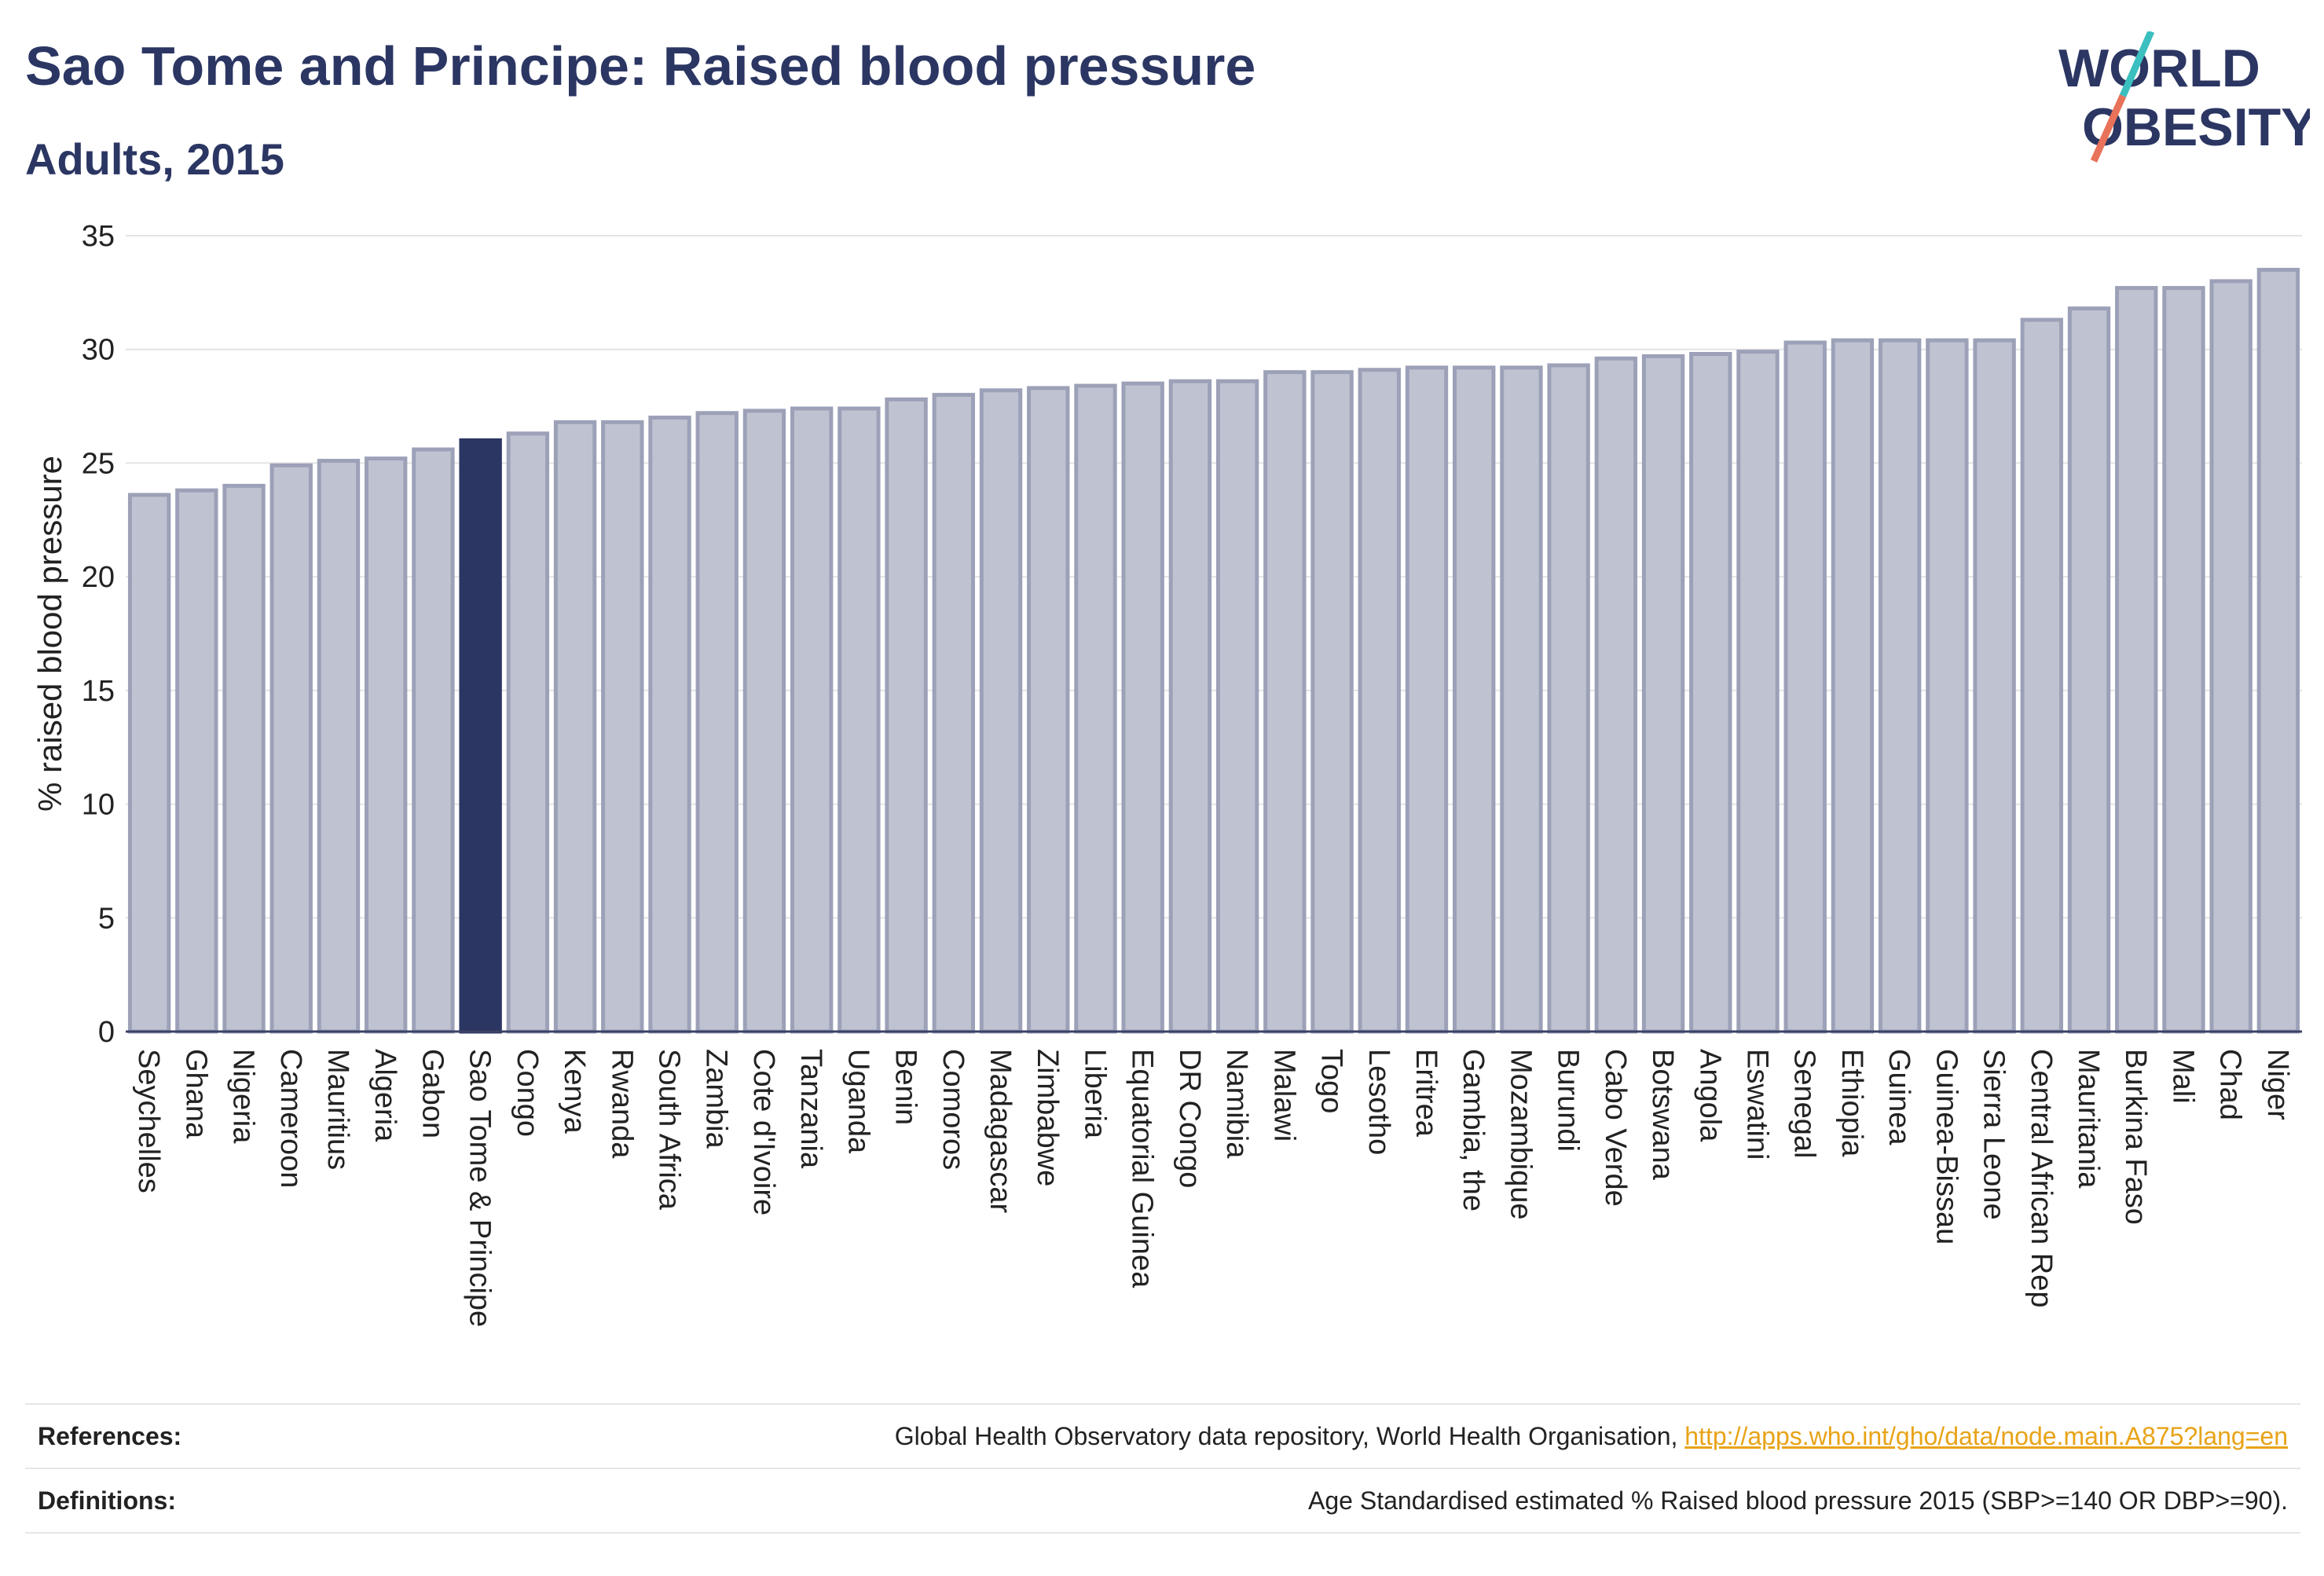 The image size is (2324, 1576). Describe the element at coordinates (1142, 1168) in the screenshot. I see `x-tick-label: Equatorial Guinea` at that location.